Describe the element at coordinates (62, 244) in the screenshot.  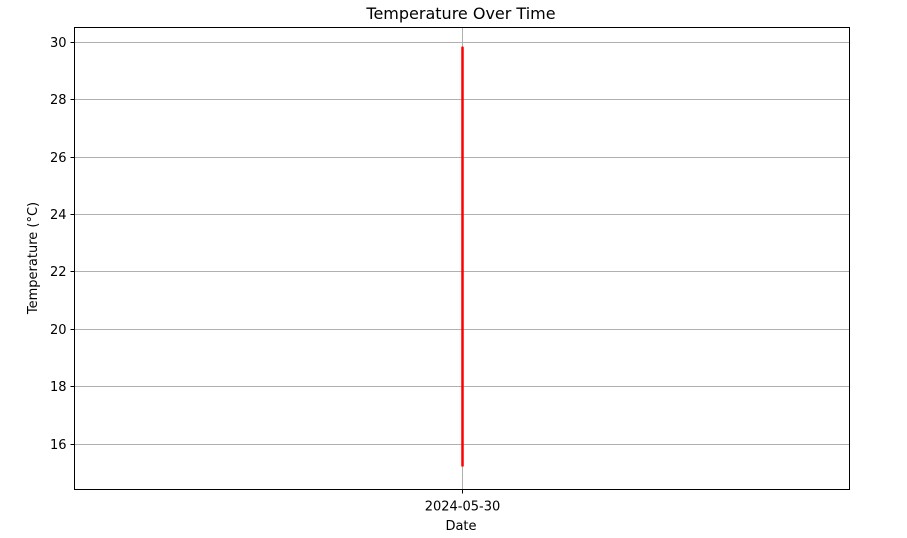
I see `y-axis: 16 18 20 22 24 26 28 30` at that location.